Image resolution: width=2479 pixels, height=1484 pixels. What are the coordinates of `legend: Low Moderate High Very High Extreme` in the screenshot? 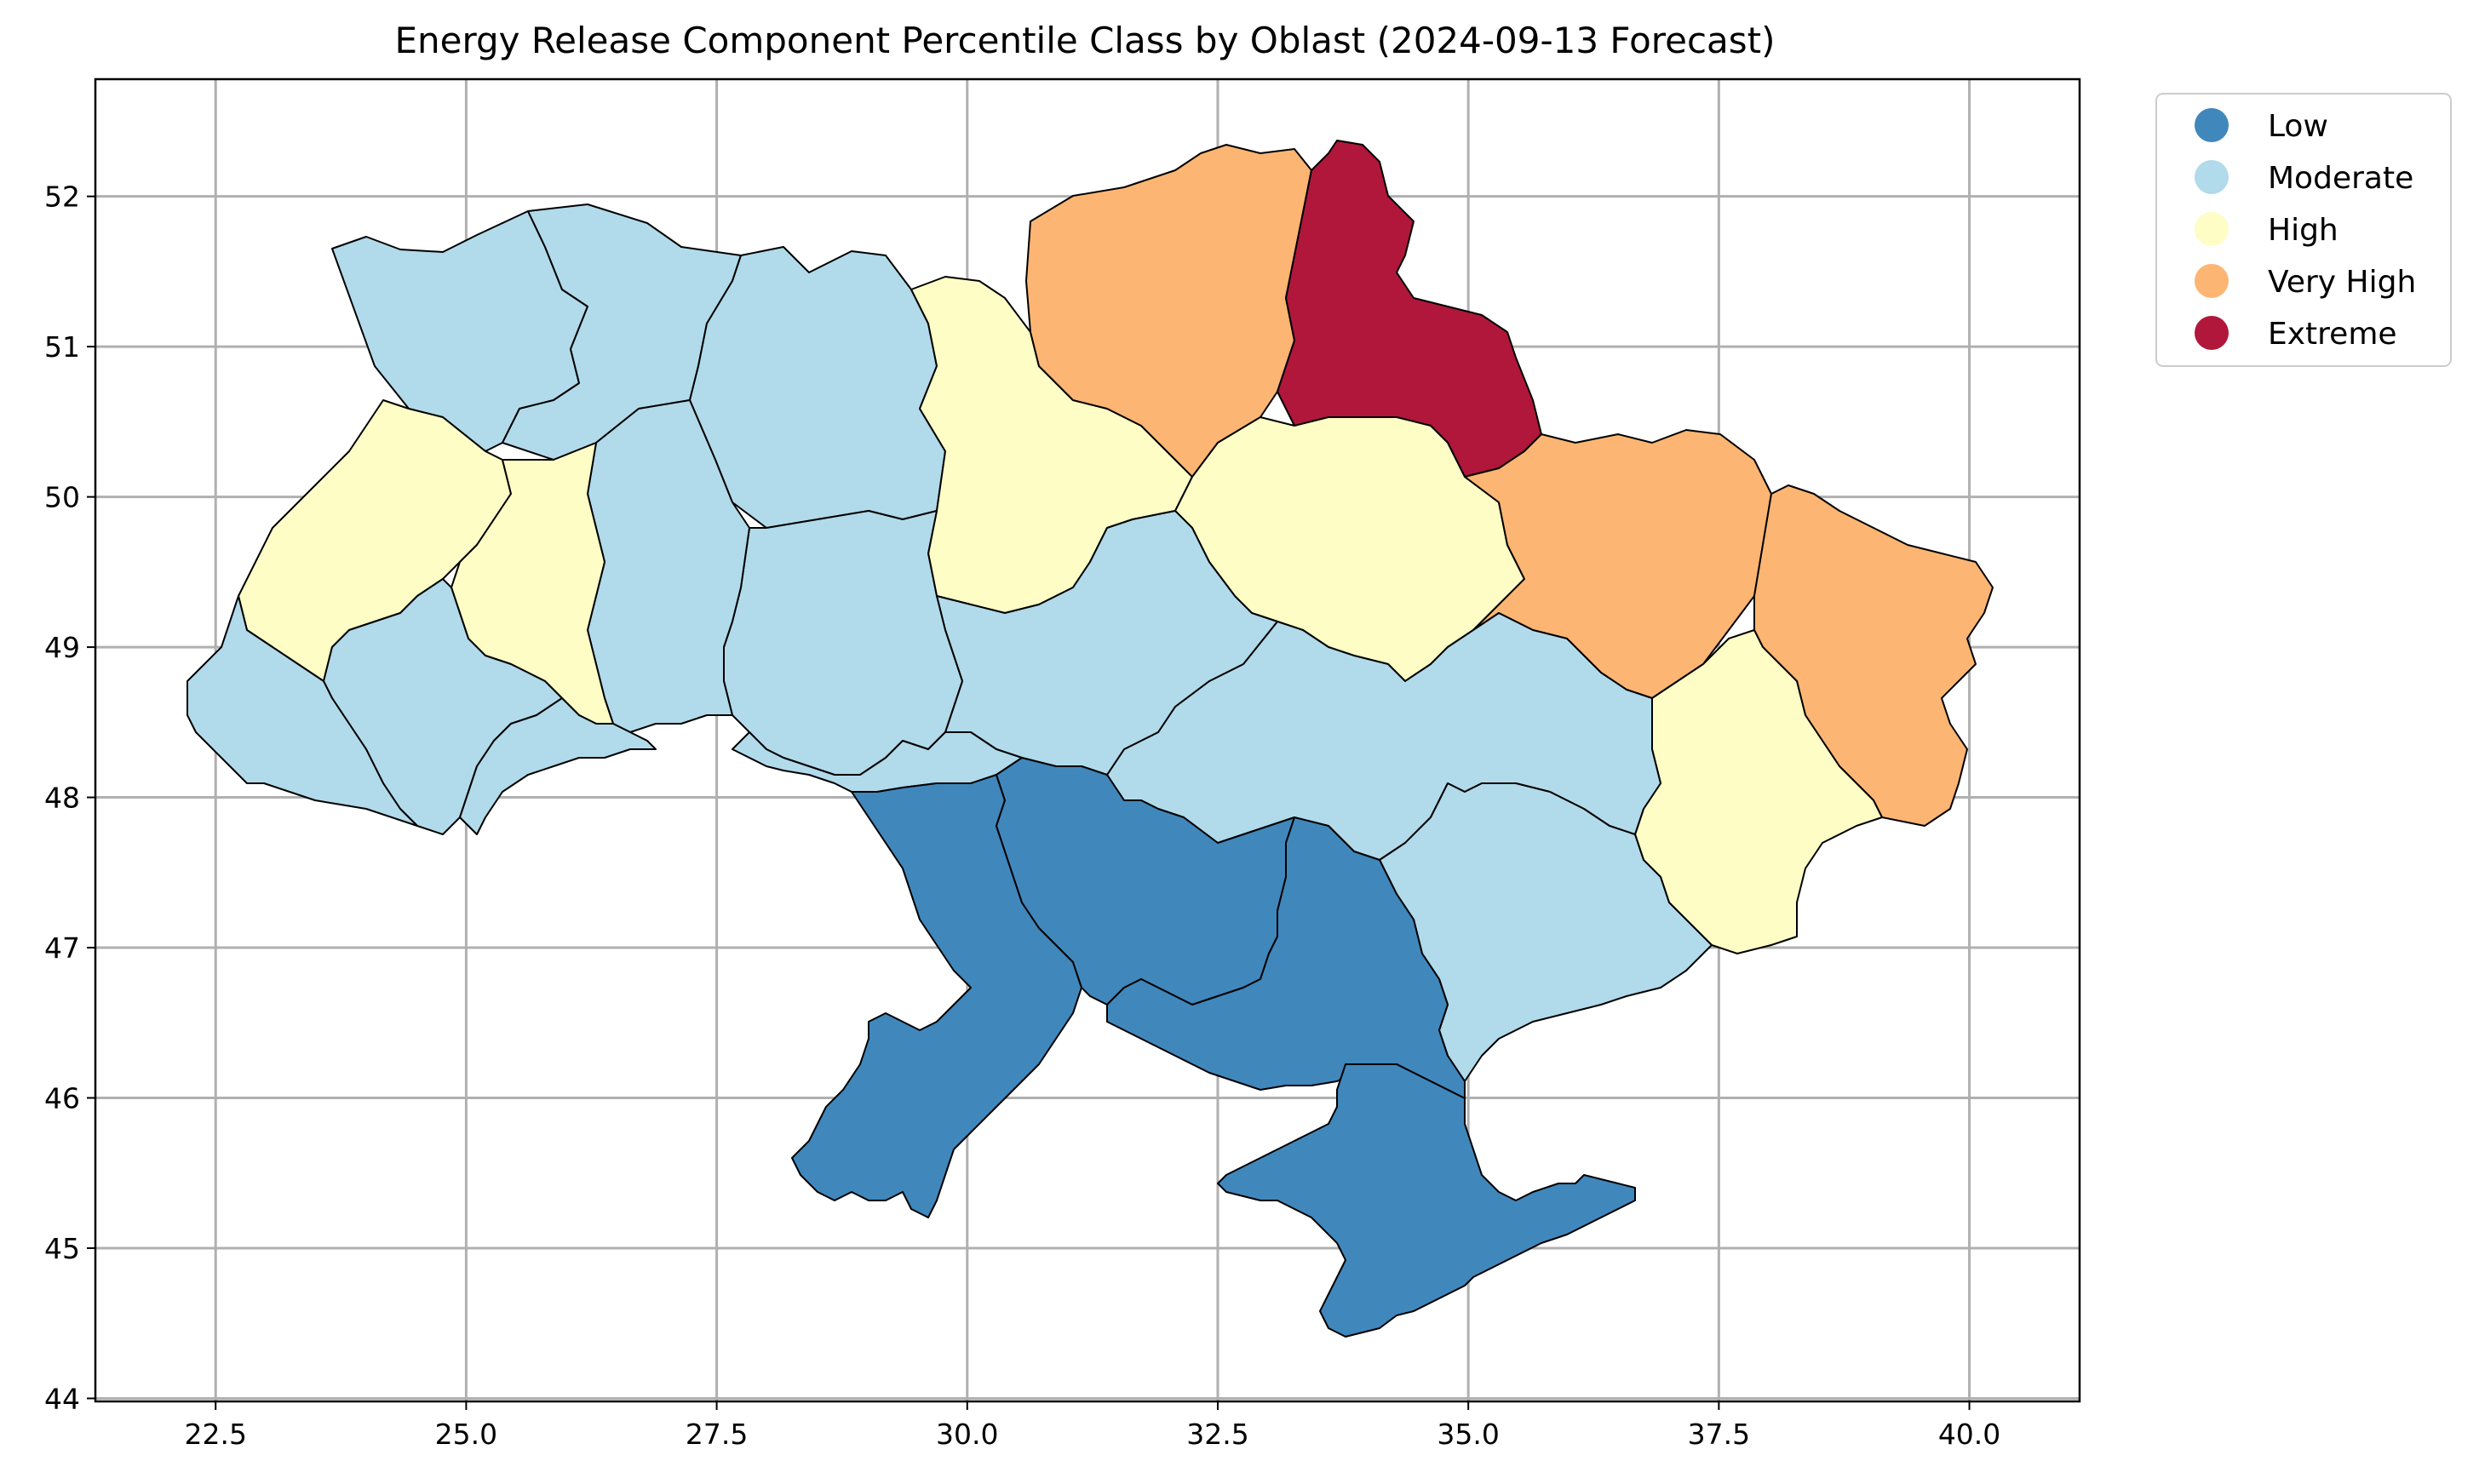 It's located at (2303, 230).